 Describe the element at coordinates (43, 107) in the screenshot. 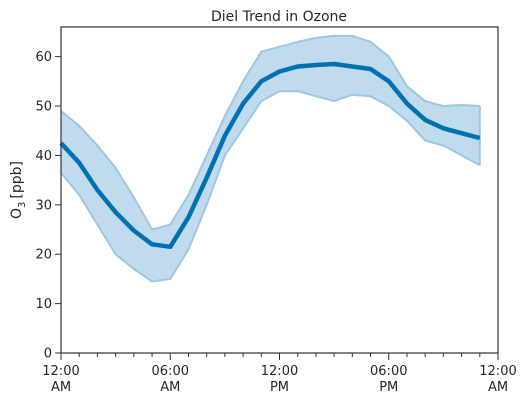

I see `y-tick-label: 50` at that location.